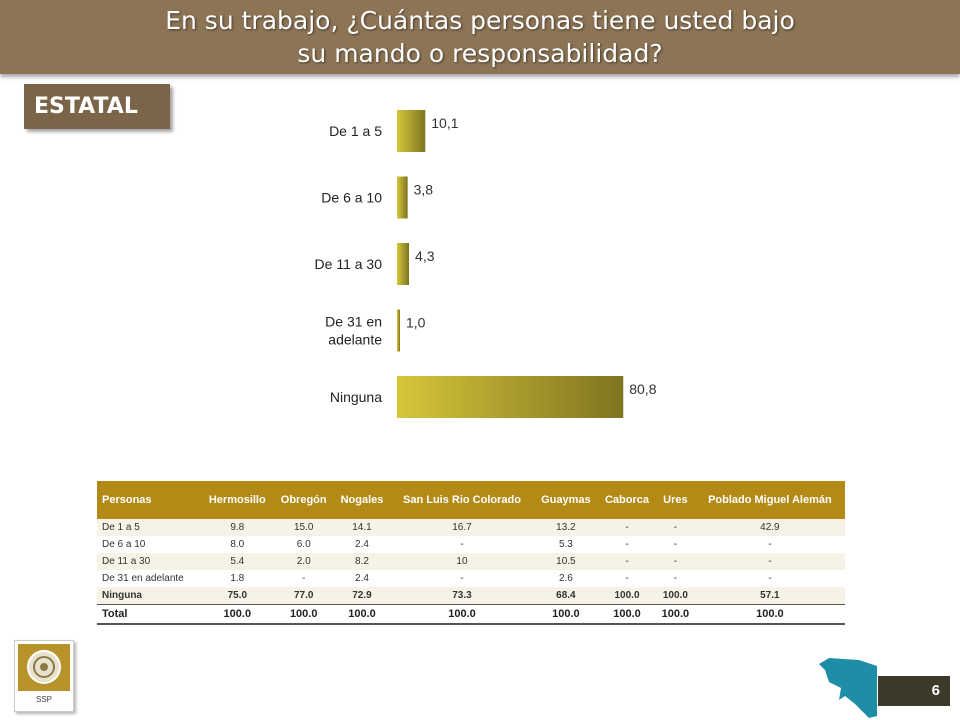 This screenshot has width=960, height=720. Describe the element at coordinates (362, 561) in the screenshot. I see `table-cell: 8.2` at that location.